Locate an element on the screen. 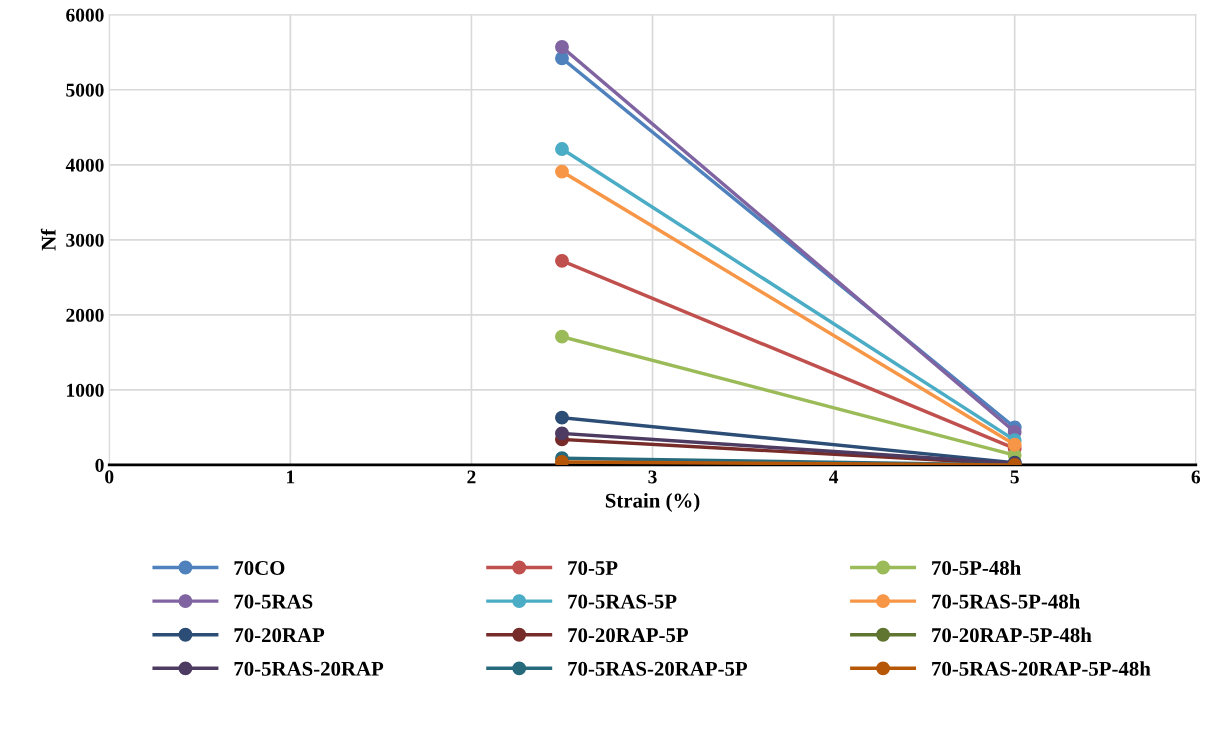 The width and height of the screenshot is (1214, 738). legend-label: 70-5P is located at coordinates (593, 568).